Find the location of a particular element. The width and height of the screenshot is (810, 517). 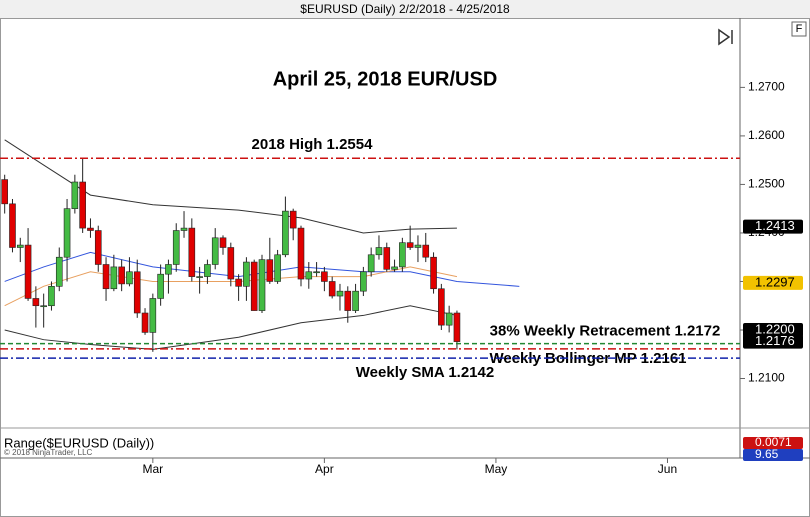

panel-marker-label: 9.65 is located at coordinates (767, 454).